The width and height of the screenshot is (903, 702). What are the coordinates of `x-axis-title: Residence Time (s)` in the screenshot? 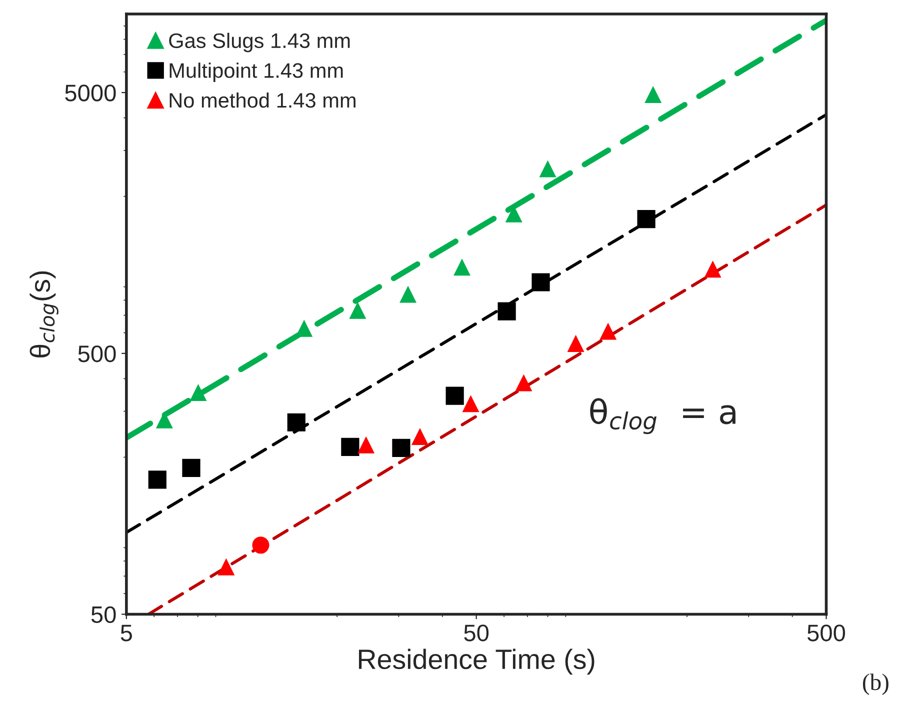 It's located at (476, 661).